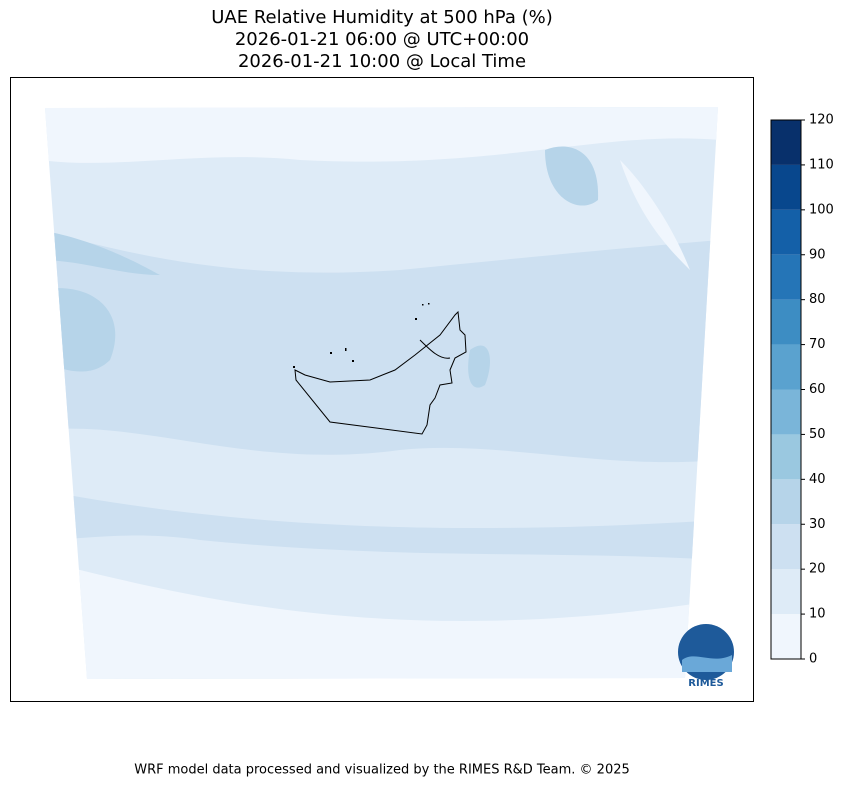 Image resolution: width=844 pixels, height=788 pixels. What do you see at coordinates (821, 209) in the screenshot?
I see `colorbar-tick-label: 100` at bounding box center [821, 209].